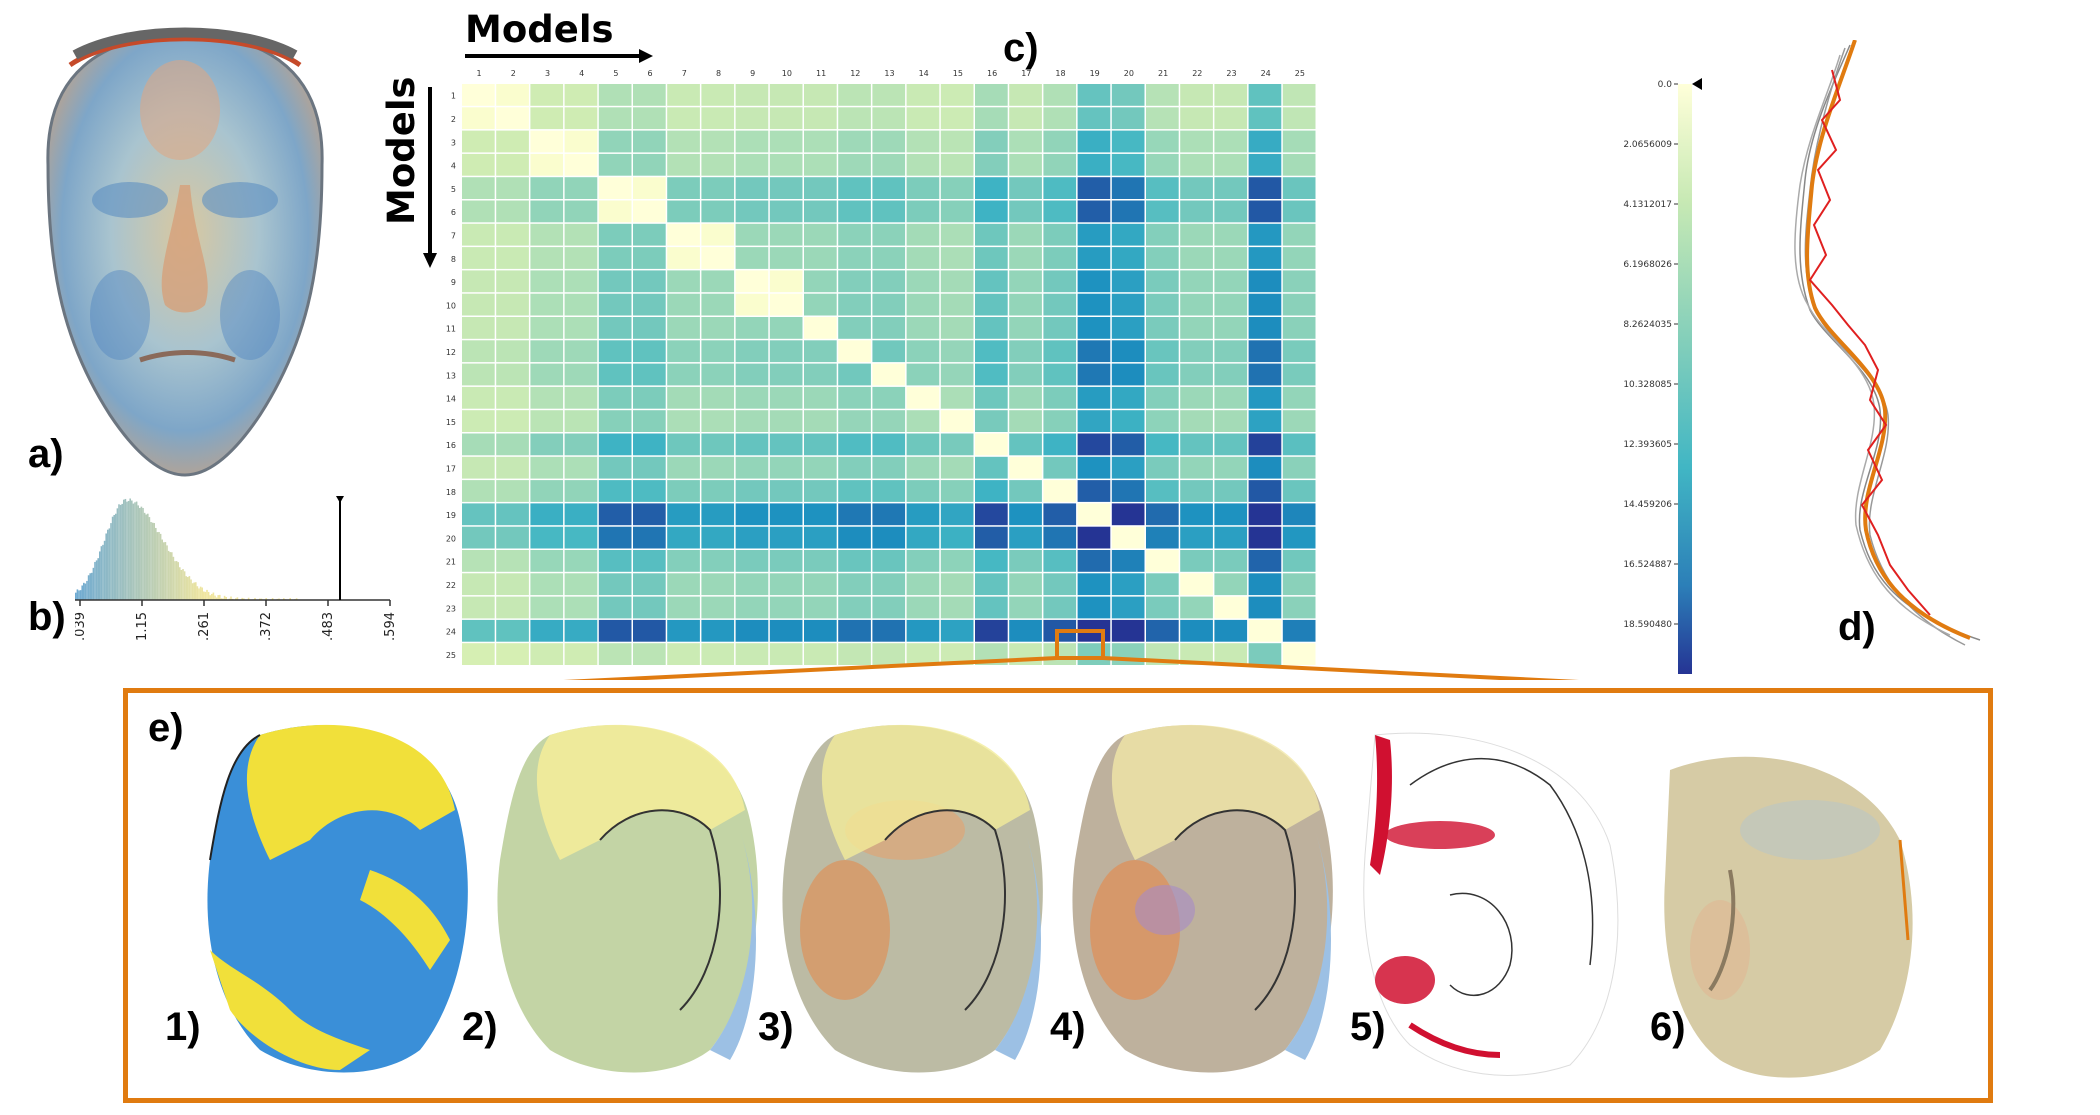 The width and height of the screenshot is (2100, 1115). I want to click on colorbar-tick-label: 6.1968026, so click(1647, 265).